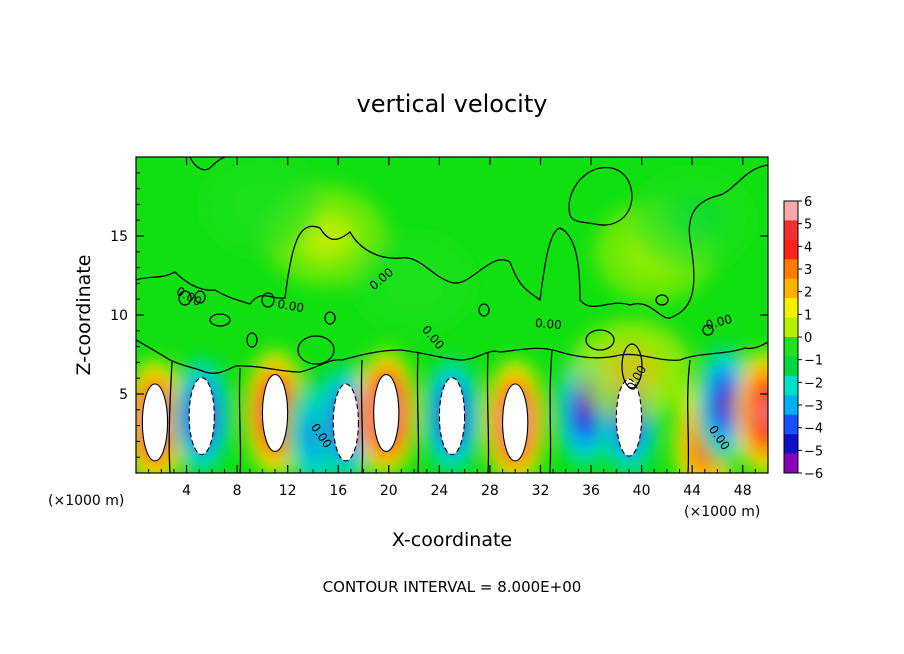 Image resolution: width=904 pixels, height=654 pixels. I want to click on y-tick-label: 15, so click(119, 237).